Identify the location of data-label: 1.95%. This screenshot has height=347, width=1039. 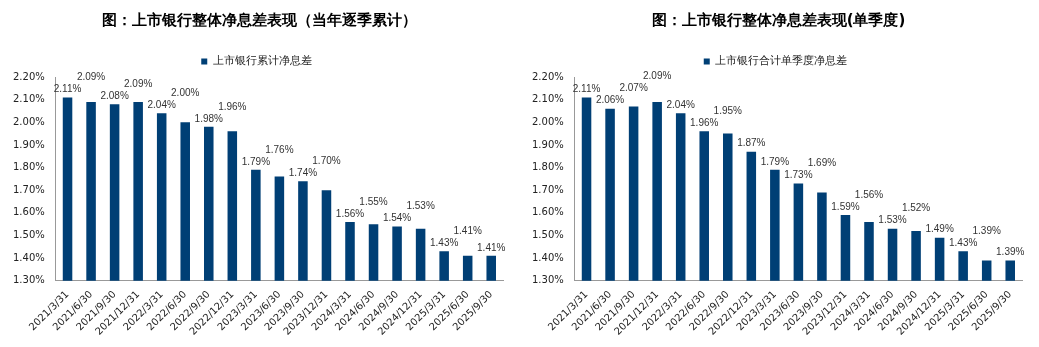
(728, 111).